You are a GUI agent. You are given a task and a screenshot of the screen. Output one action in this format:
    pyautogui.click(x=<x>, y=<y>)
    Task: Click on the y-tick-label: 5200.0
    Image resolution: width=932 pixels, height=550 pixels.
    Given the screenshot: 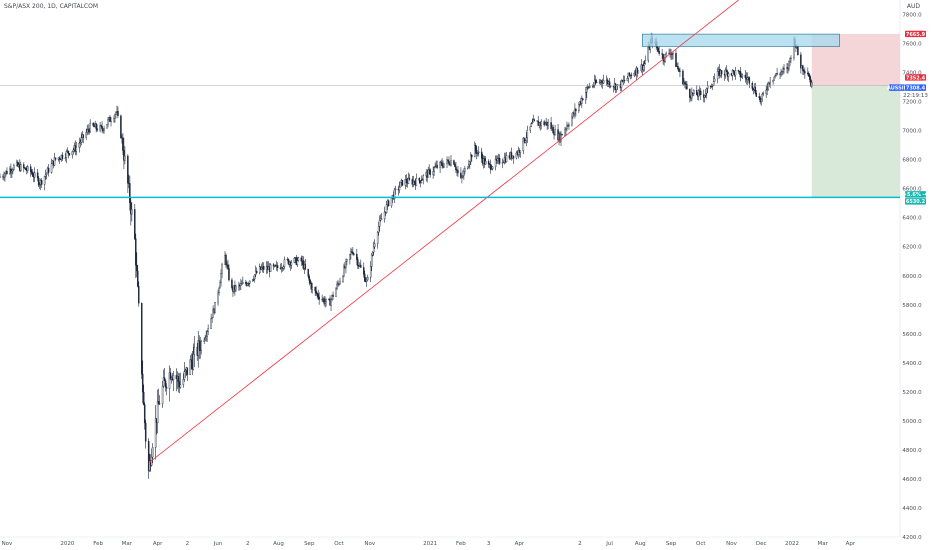 What is the action you would take?
    pyautogui.click(x=912, y=393)
    